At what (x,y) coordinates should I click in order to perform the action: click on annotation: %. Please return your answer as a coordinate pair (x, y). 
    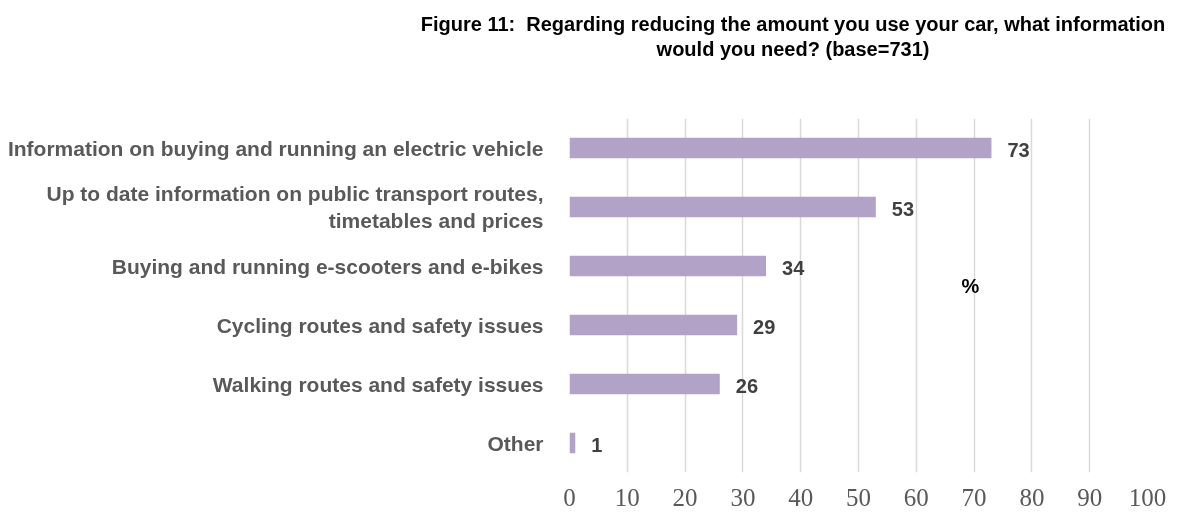
    Looking at the image, I should click on (970, 285).